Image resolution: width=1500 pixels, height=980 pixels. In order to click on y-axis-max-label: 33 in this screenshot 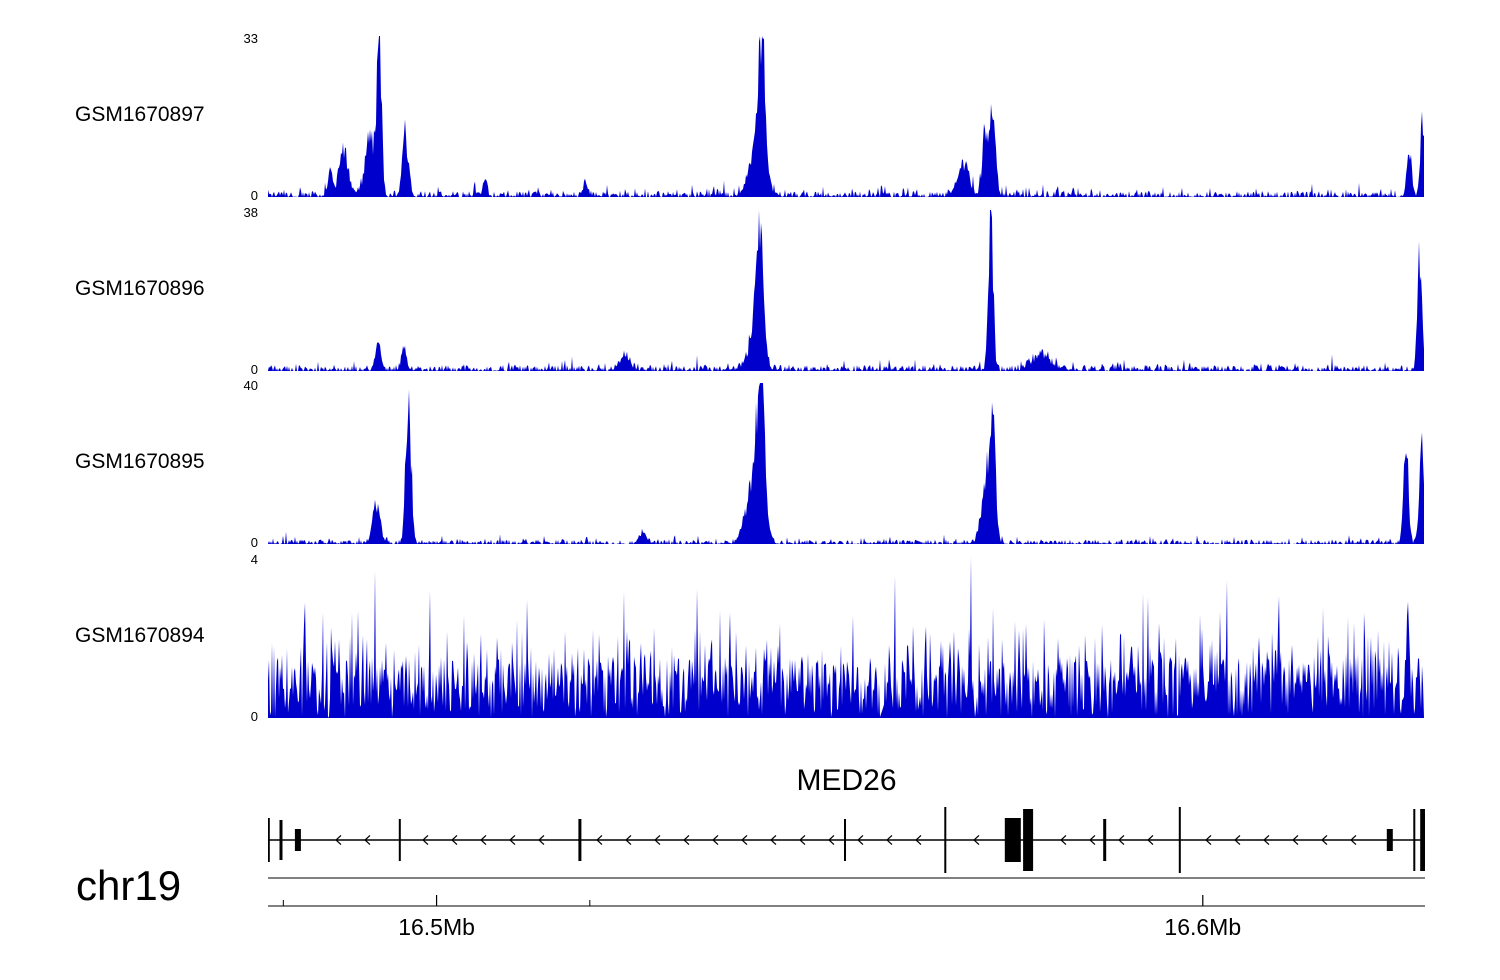, I will do `click(250, 38)`.